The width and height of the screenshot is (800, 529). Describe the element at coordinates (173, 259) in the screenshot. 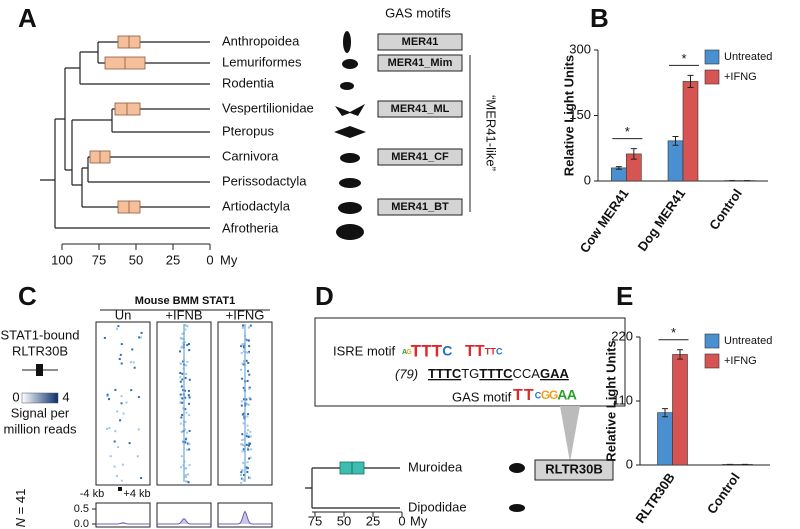

I see `tick-label: 25` at that location.